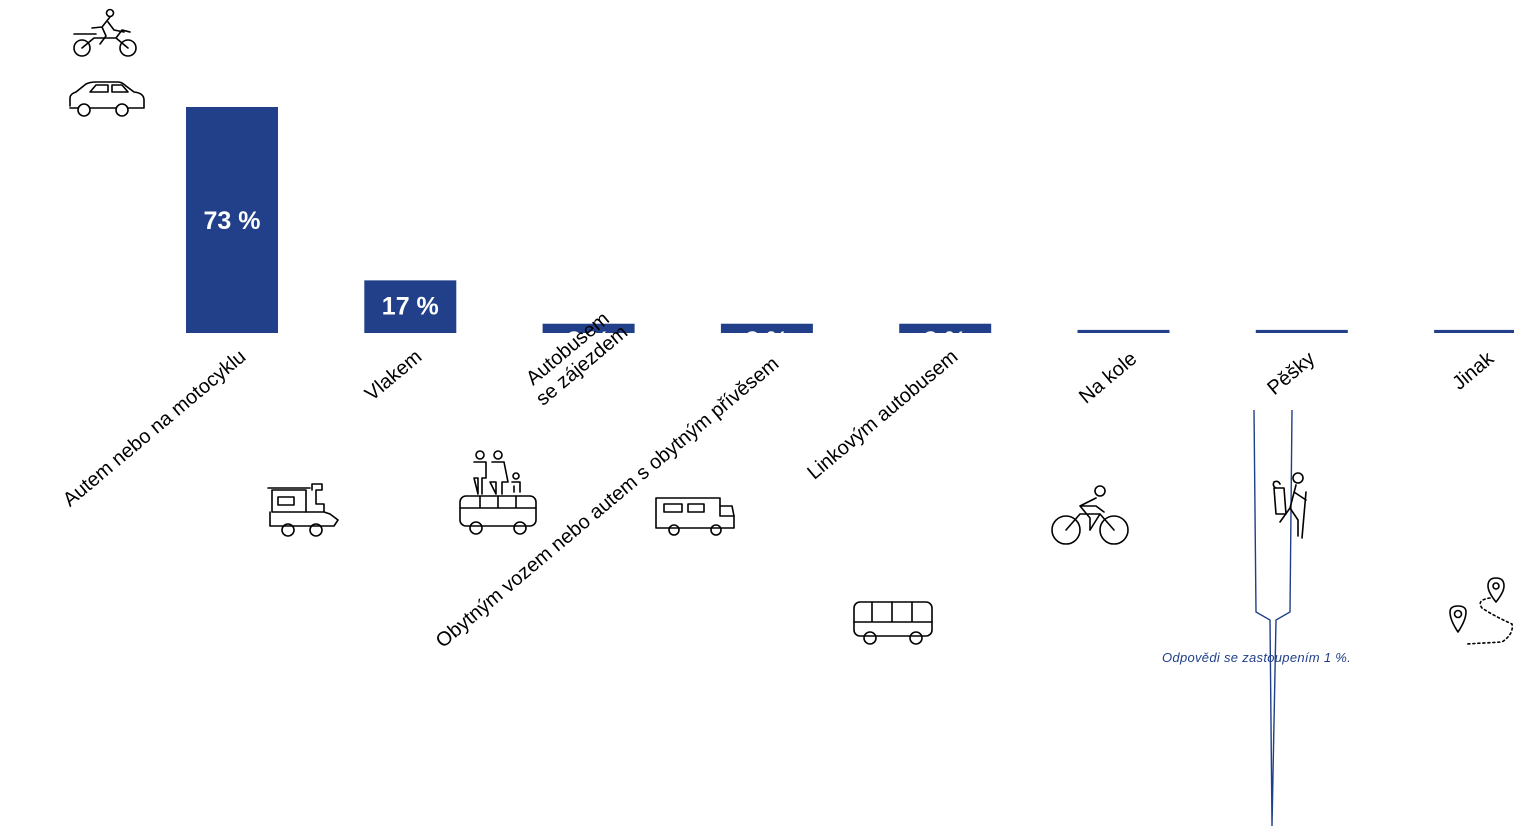  I want to click on category-label-line: Pěšky, so click(1291, 374).